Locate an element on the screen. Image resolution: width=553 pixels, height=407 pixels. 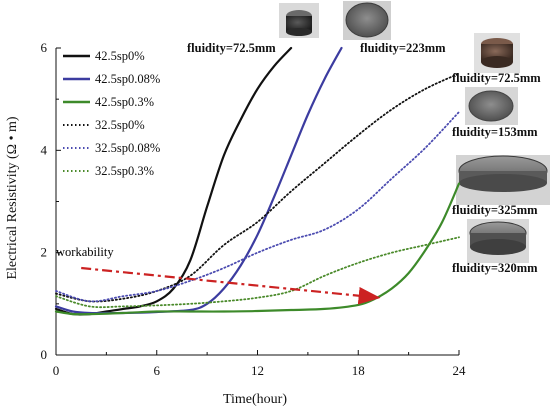
y-ticks: 0 2 4 6 is located at coordinates (51, 201).